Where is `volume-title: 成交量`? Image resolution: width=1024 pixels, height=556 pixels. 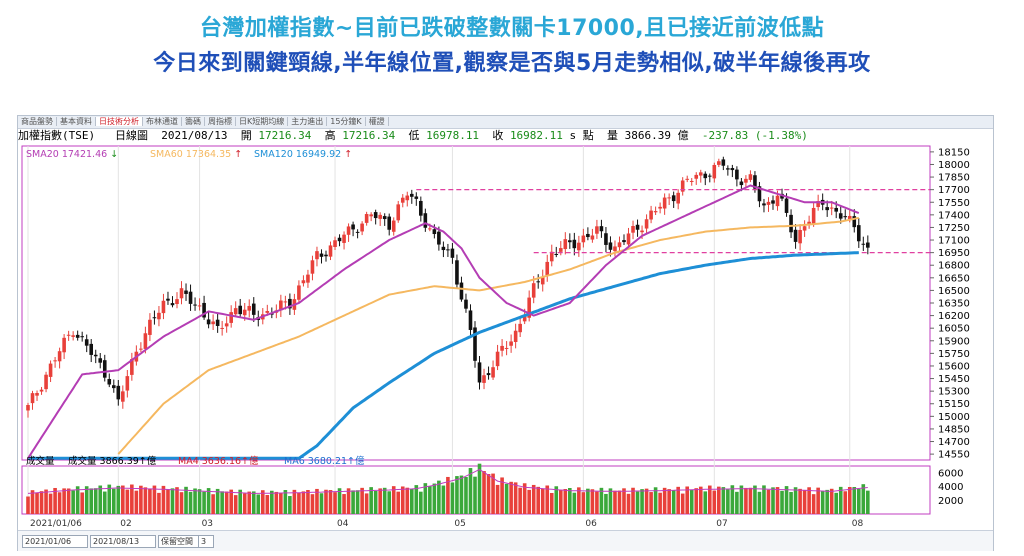
volume-title: 成交量 is located at coordinates (40, 461).